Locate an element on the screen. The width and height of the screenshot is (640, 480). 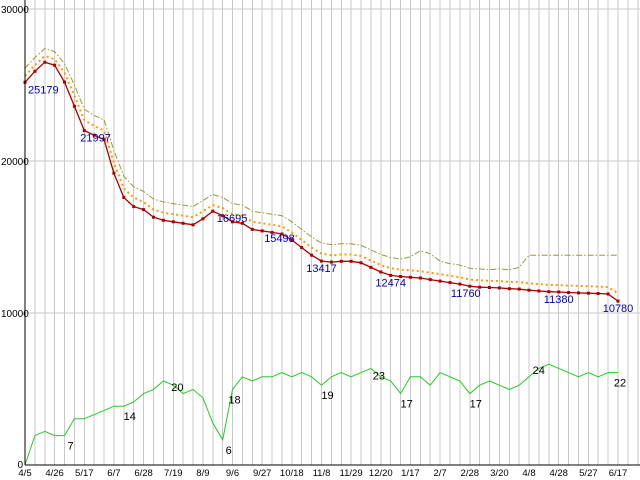
svg-text: 11/8 is located at coordinates (322, 473).